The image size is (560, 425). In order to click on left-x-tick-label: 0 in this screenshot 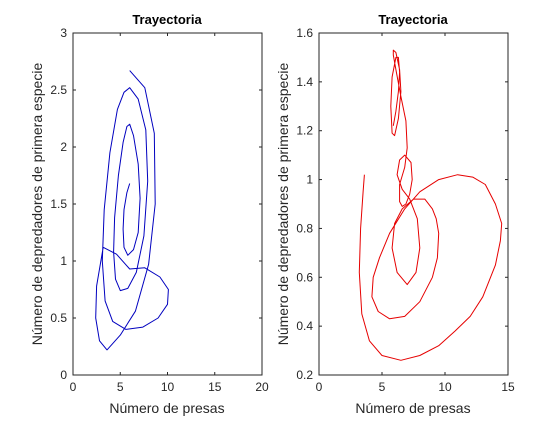, I will do `click(73, 387)`.